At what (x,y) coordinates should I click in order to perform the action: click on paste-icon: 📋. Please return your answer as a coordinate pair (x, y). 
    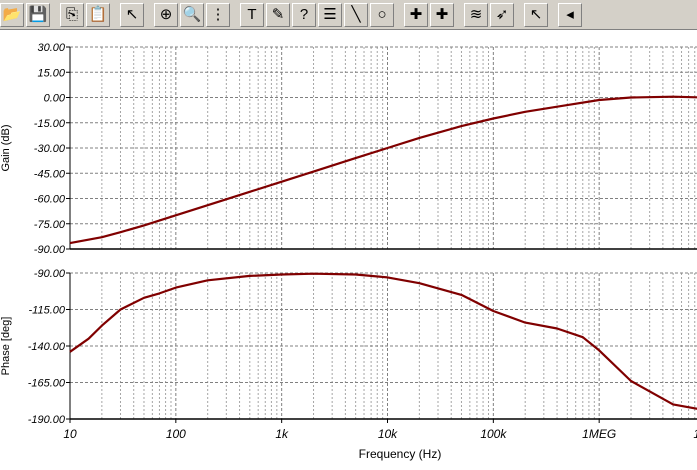
    Looking at the image, I should click on (98, 14).